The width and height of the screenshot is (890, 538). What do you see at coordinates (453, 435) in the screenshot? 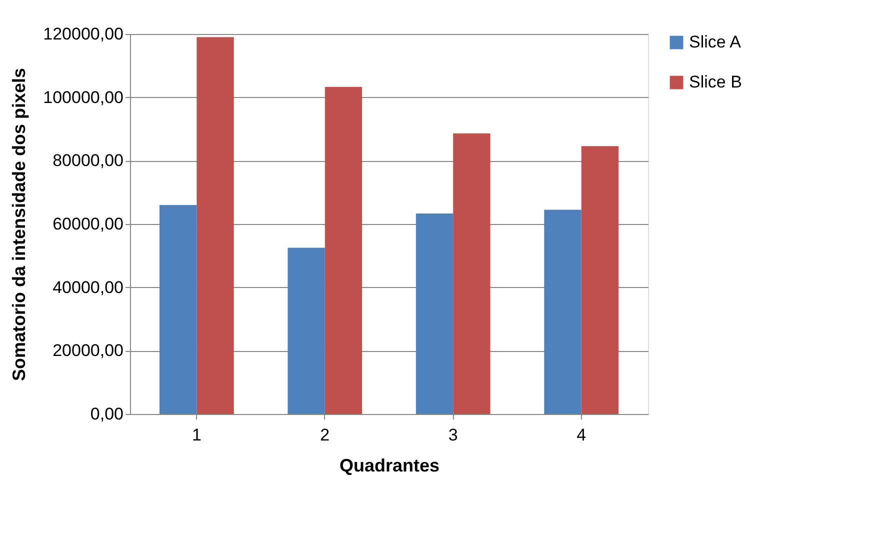
I see `x-tick-label: 3` at bounding box center [453, 435].